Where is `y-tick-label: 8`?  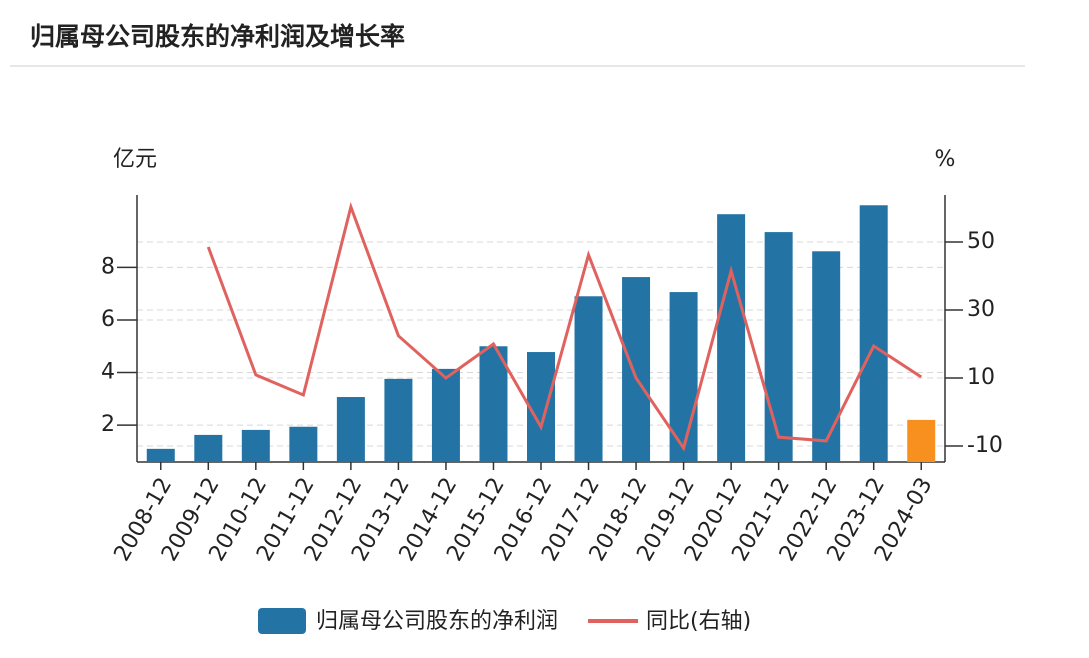
y-tick-label: 8 is located at coordinates (108, 266).